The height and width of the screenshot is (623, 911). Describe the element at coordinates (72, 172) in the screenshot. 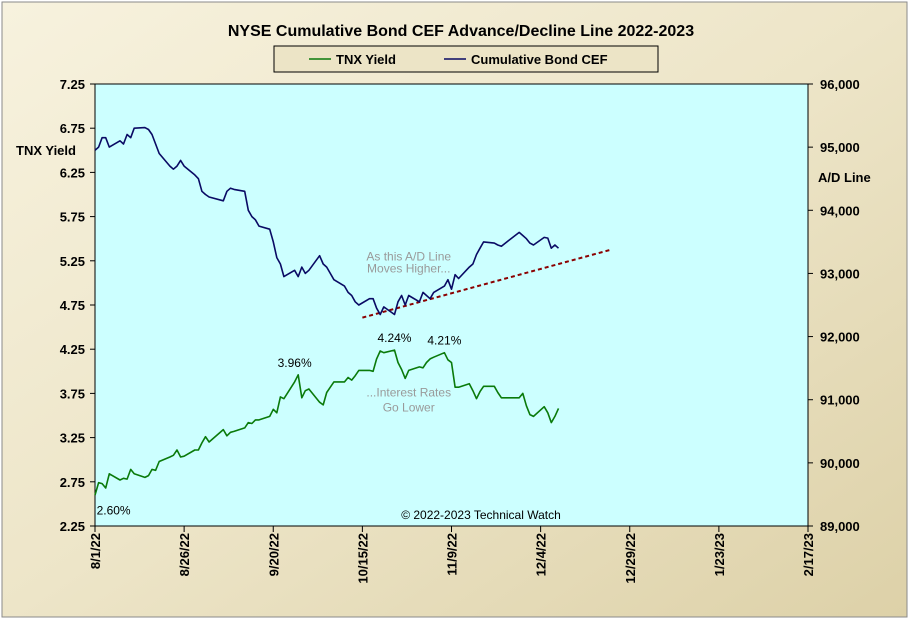

I see `y-left-tick-label: 6.25` at that location.